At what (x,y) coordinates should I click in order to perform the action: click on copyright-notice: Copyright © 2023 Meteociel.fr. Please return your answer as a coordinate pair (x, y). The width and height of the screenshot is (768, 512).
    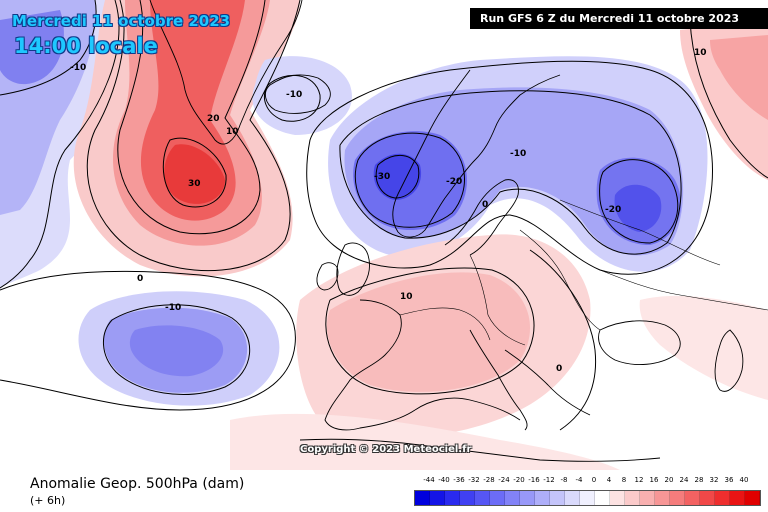
    Looking at the image, I should click on (386, 449).